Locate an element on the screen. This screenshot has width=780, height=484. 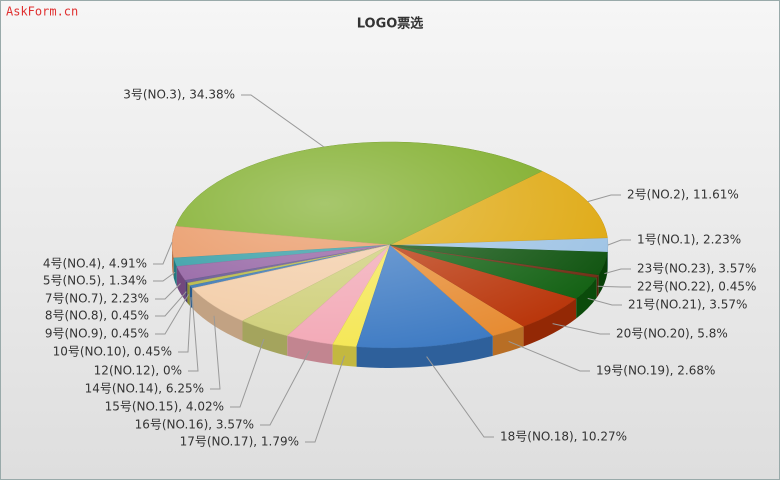
data-label: 9号(NO.9), 0.45% is located at coordinates (97, 334).